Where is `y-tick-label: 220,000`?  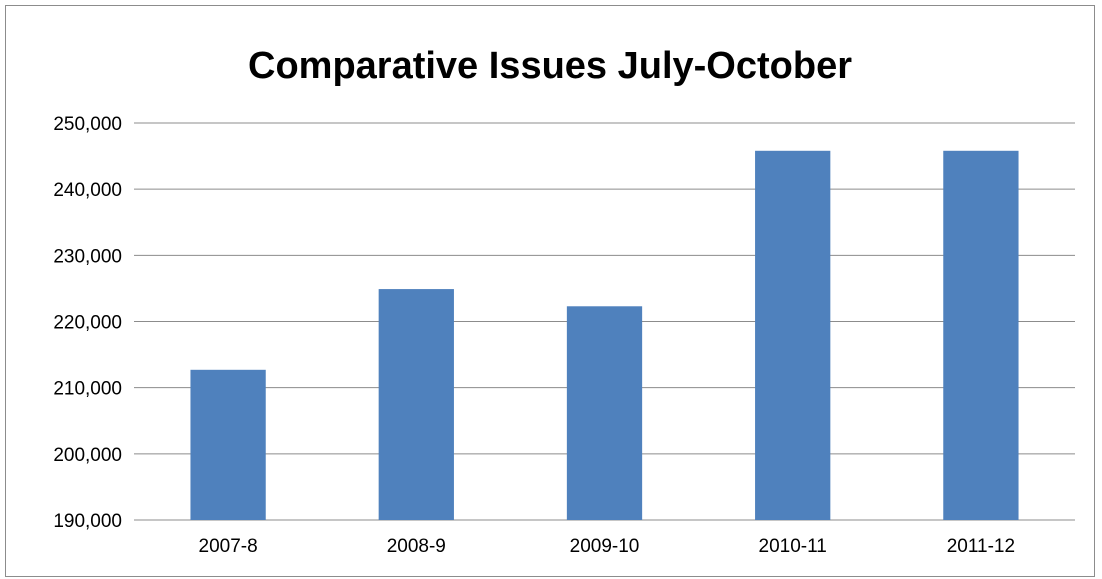
y-tick-label: 220,000 is located at coordinates (87, 323).